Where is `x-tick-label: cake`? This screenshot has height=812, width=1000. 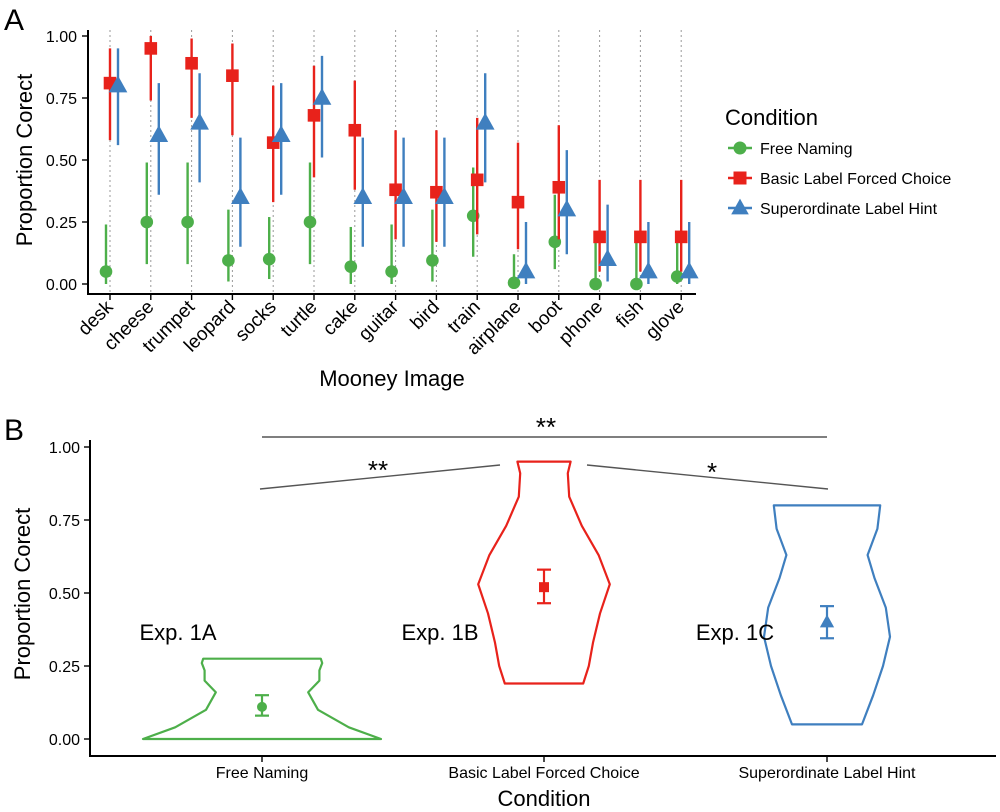 x-tick-label: cake is located at coordinates (340, 318).